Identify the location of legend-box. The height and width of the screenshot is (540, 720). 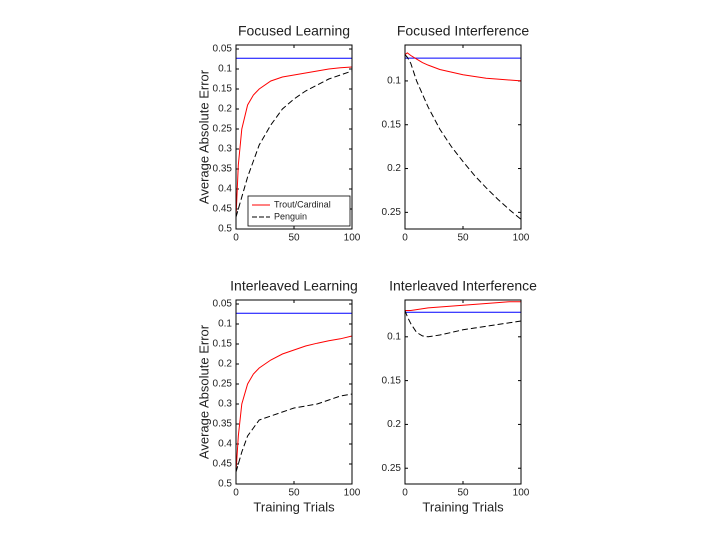
(299, 211).